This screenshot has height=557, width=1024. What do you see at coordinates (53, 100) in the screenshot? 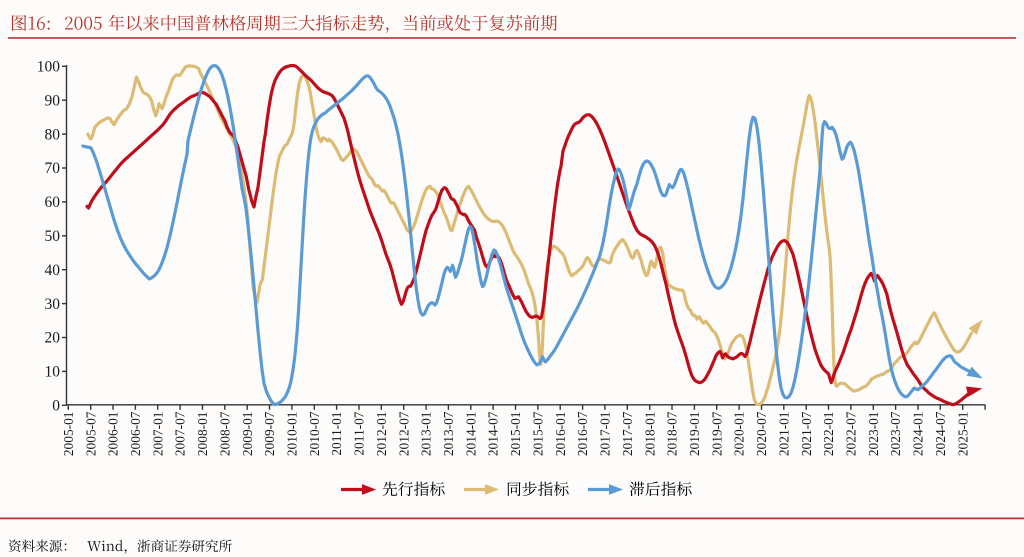
I see `svg-text: 90` at bounding box center [53, 100].